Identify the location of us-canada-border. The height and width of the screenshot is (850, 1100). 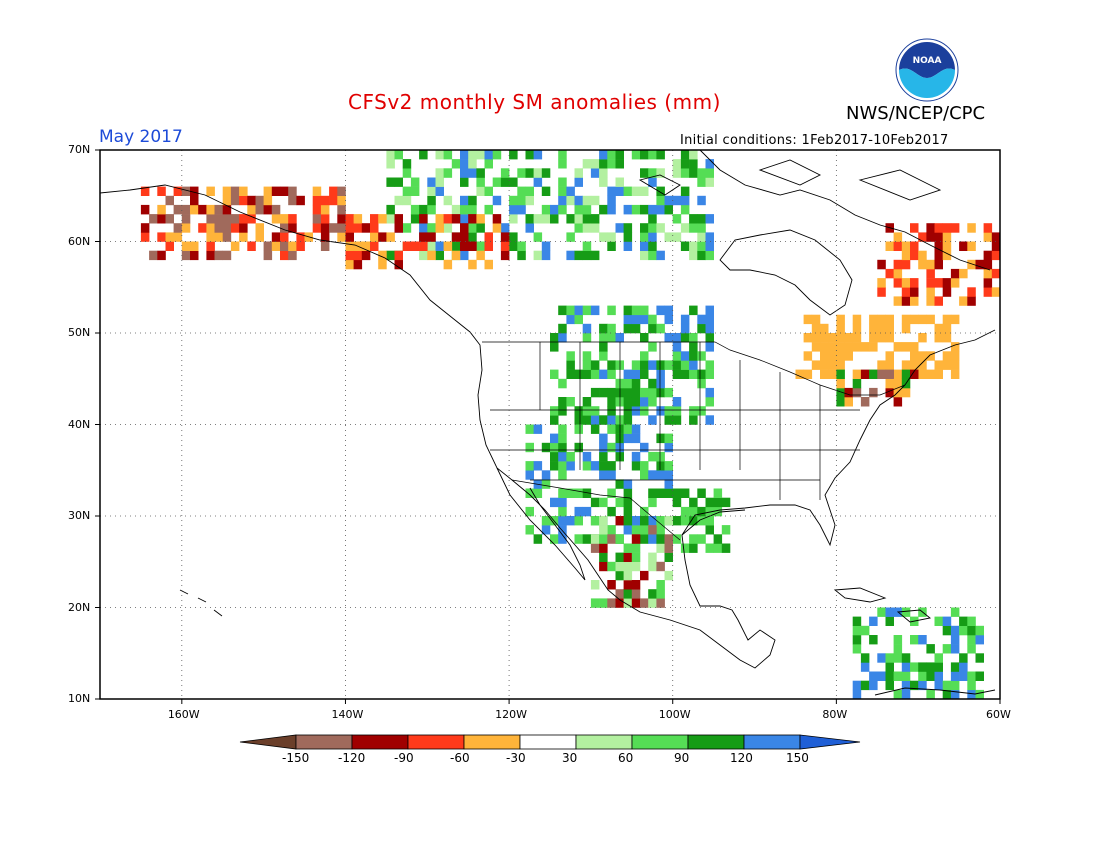
(694, 368).